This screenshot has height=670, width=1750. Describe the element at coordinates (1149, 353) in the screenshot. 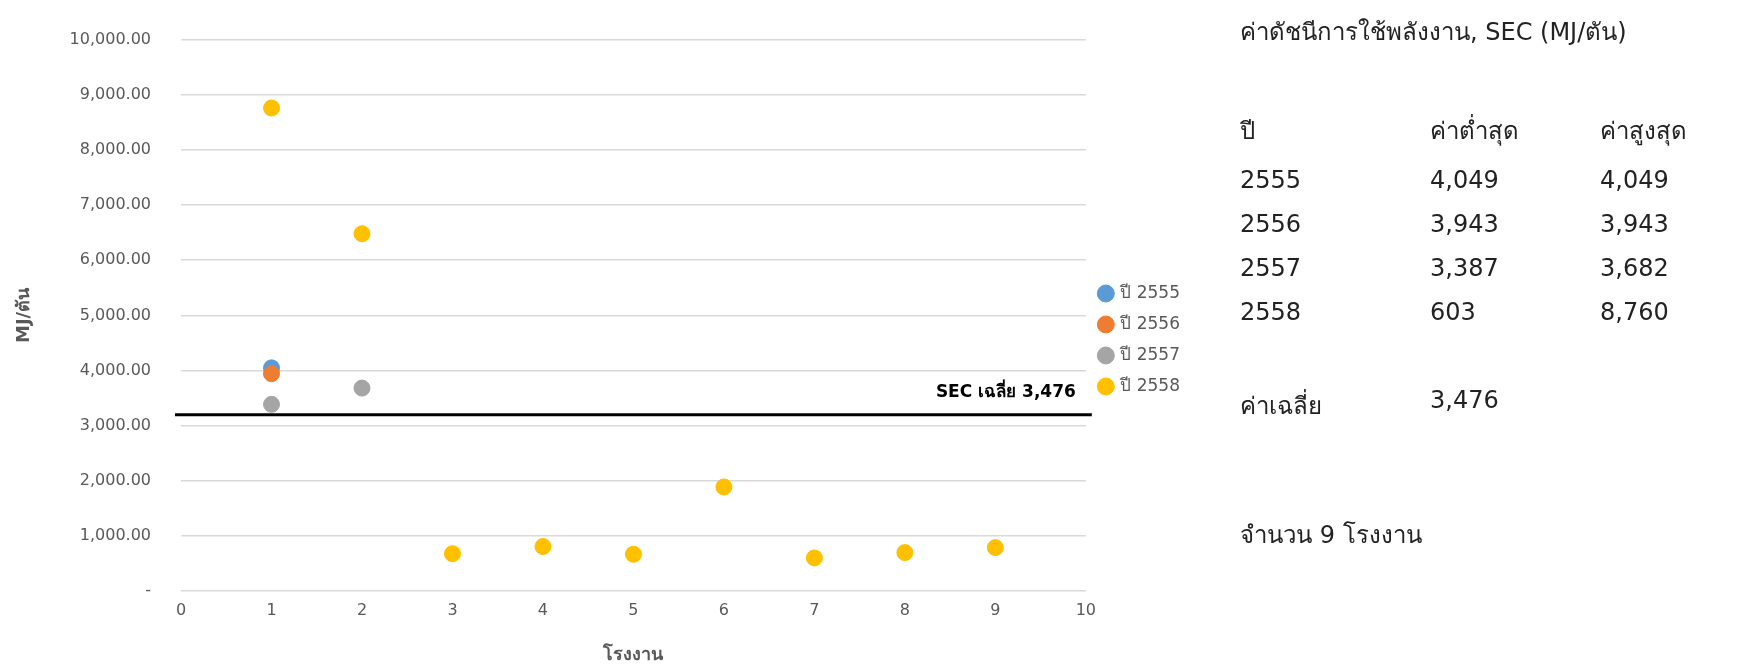

I see `legend-label: ปี 2557` at that location.